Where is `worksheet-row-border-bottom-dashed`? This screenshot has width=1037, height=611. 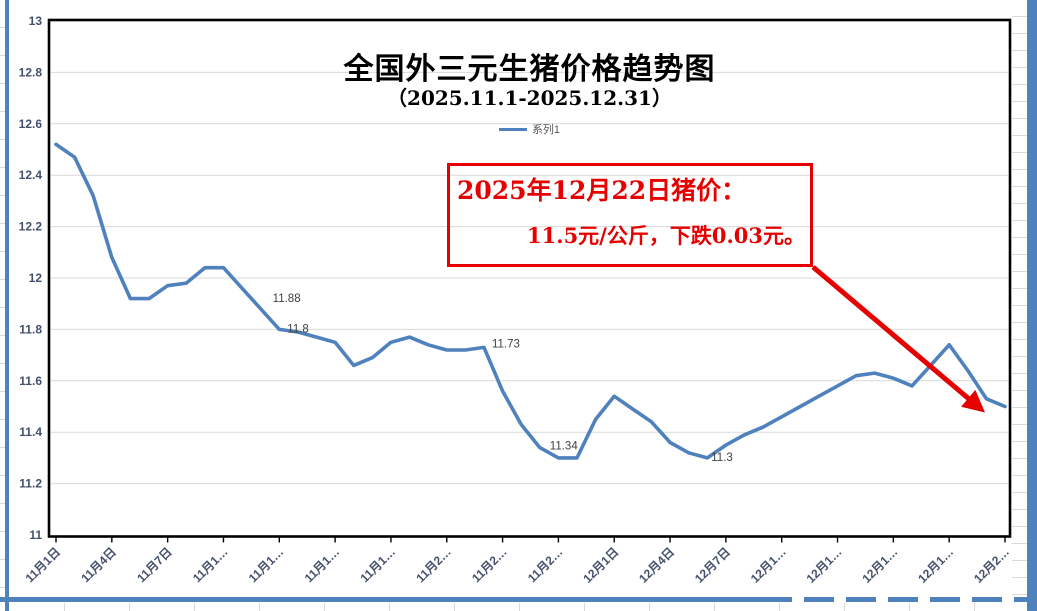 worksheet-row-border-bottom-dashed is located at coordinates (899, 599).